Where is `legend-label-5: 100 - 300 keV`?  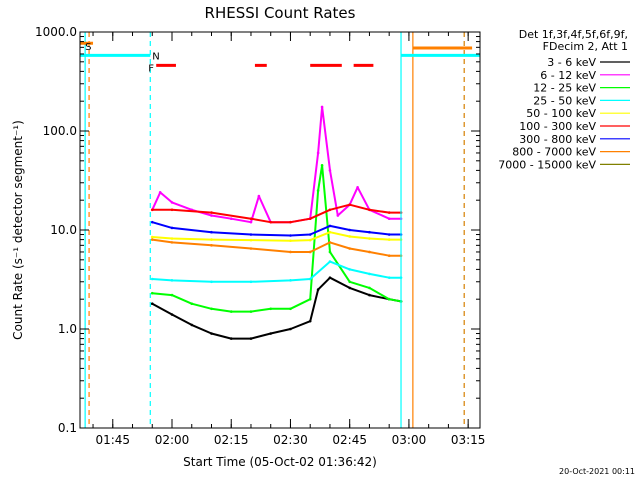
legend-label-5: 100 - 300 keV is located at coordinates (557, 126).